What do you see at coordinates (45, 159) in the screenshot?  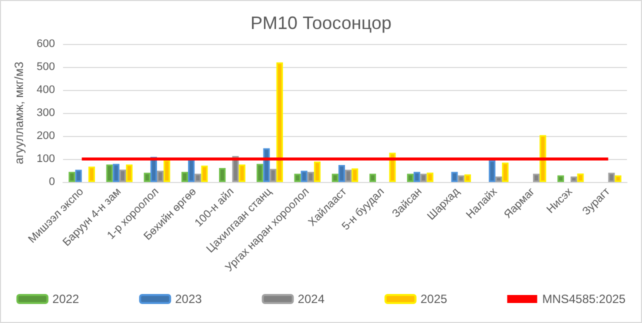 I see `y-tick-label: 100` at bounding box center [45, 159].